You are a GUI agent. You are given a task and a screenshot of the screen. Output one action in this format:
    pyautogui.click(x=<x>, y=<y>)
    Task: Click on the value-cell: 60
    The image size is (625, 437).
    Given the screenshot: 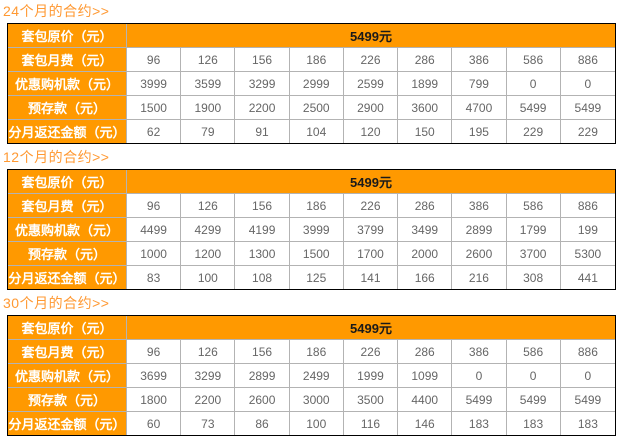 What is the action you would take?
    pyautogui.click(x=154, y=423)
    